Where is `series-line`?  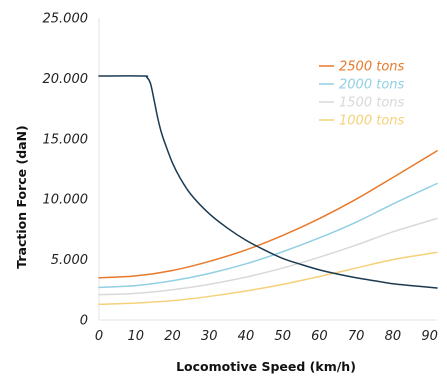 series-line is located at coordinates (268, 278).